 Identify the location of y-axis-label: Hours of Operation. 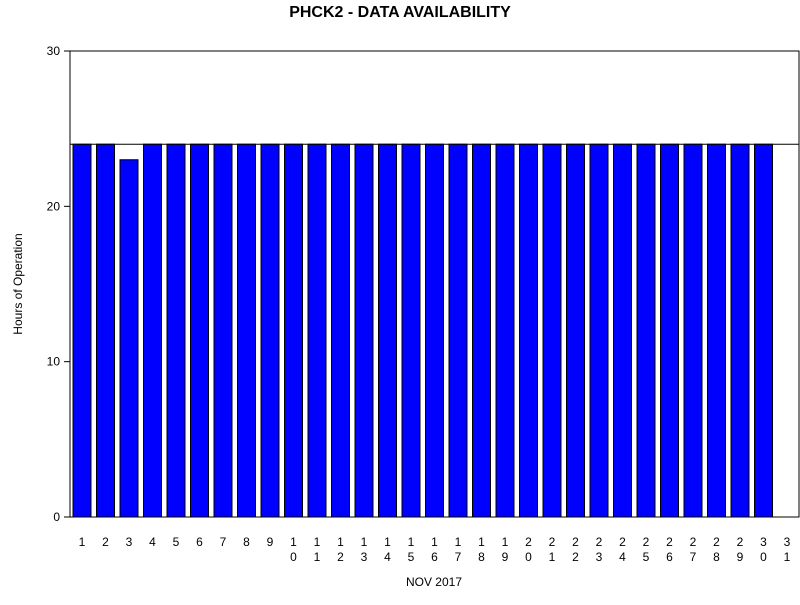
(18, 283).